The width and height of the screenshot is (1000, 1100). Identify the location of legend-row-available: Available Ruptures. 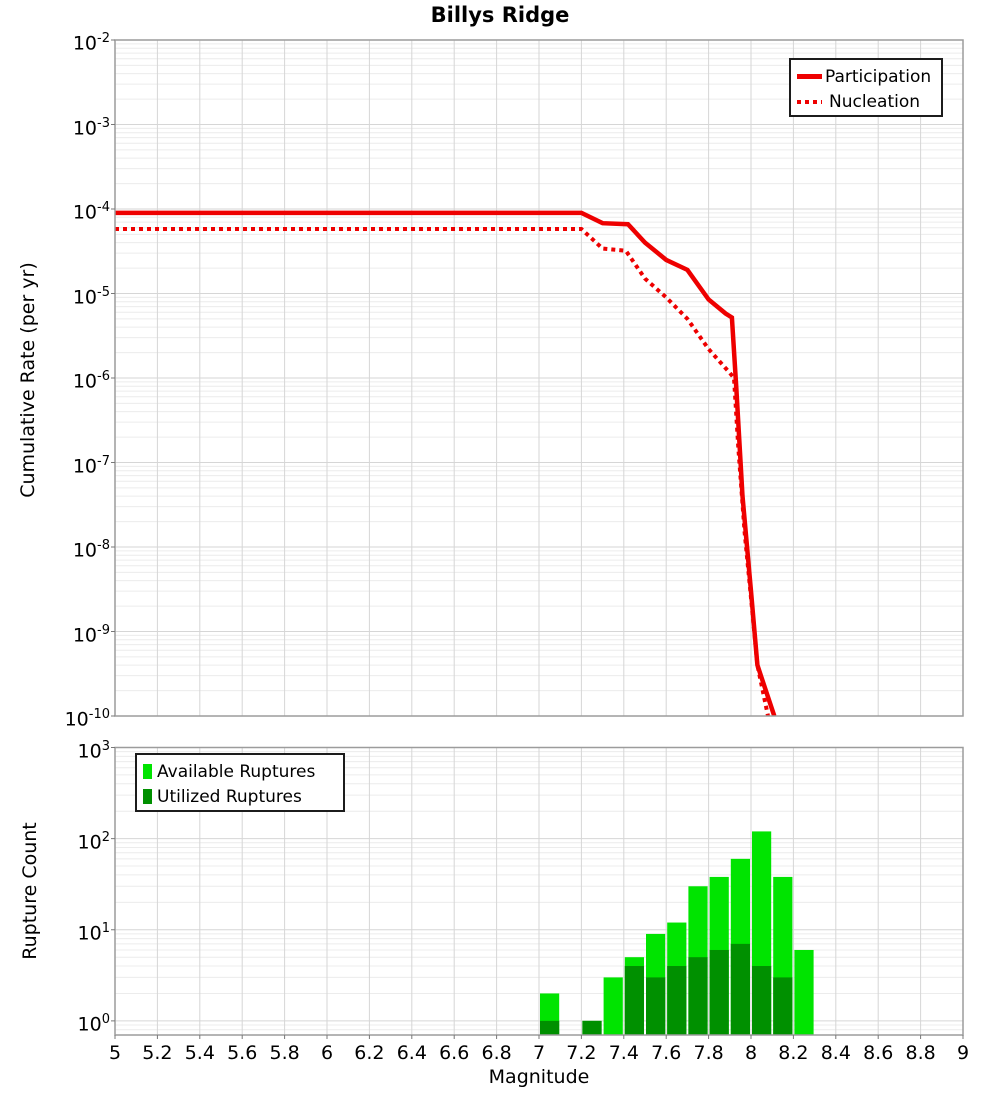
(240, 771).